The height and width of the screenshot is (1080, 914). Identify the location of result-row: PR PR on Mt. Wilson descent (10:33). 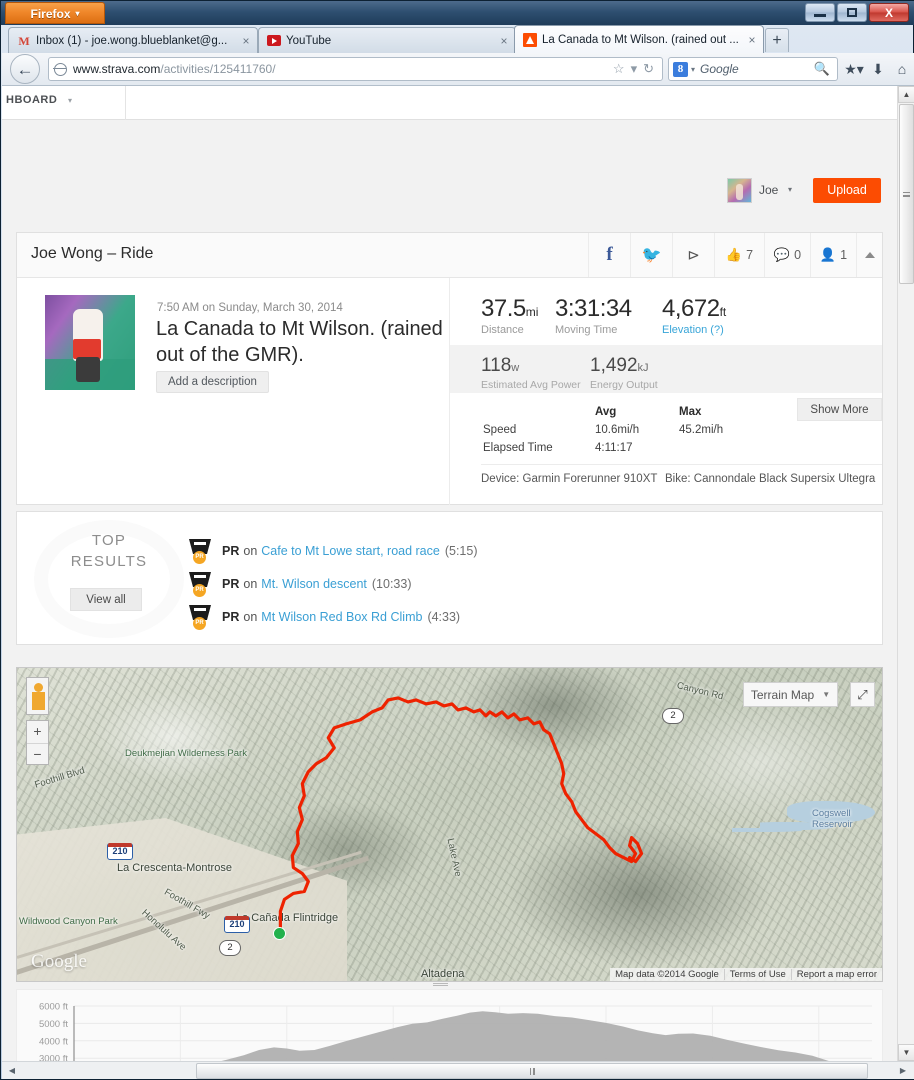
(299, 583).